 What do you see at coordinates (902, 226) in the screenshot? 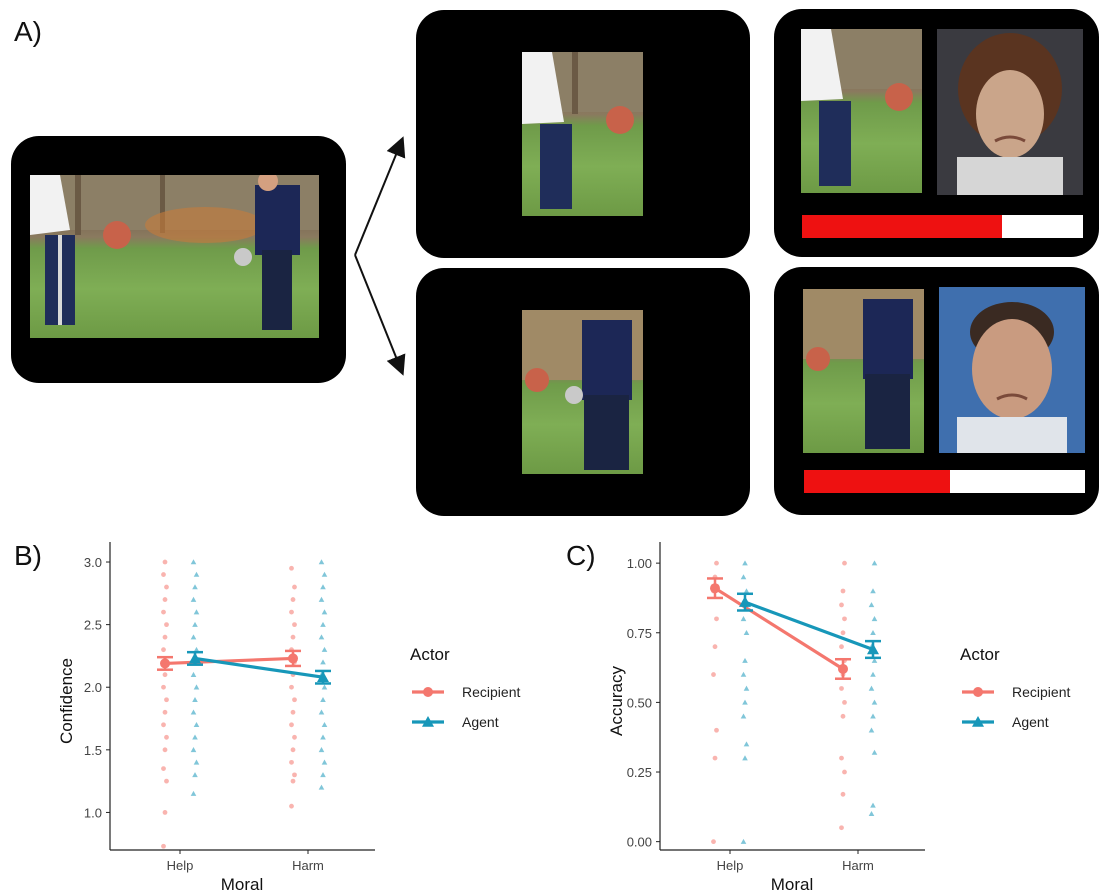
I see `top-rating-bar-fill` at bounding box center [902, 226].